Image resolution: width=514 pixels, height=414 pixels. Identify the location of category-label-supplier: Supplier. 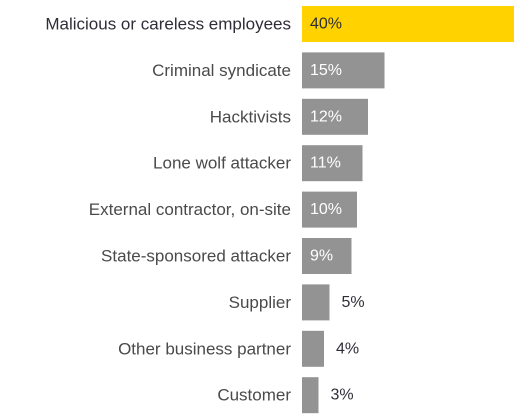
(260, 302).